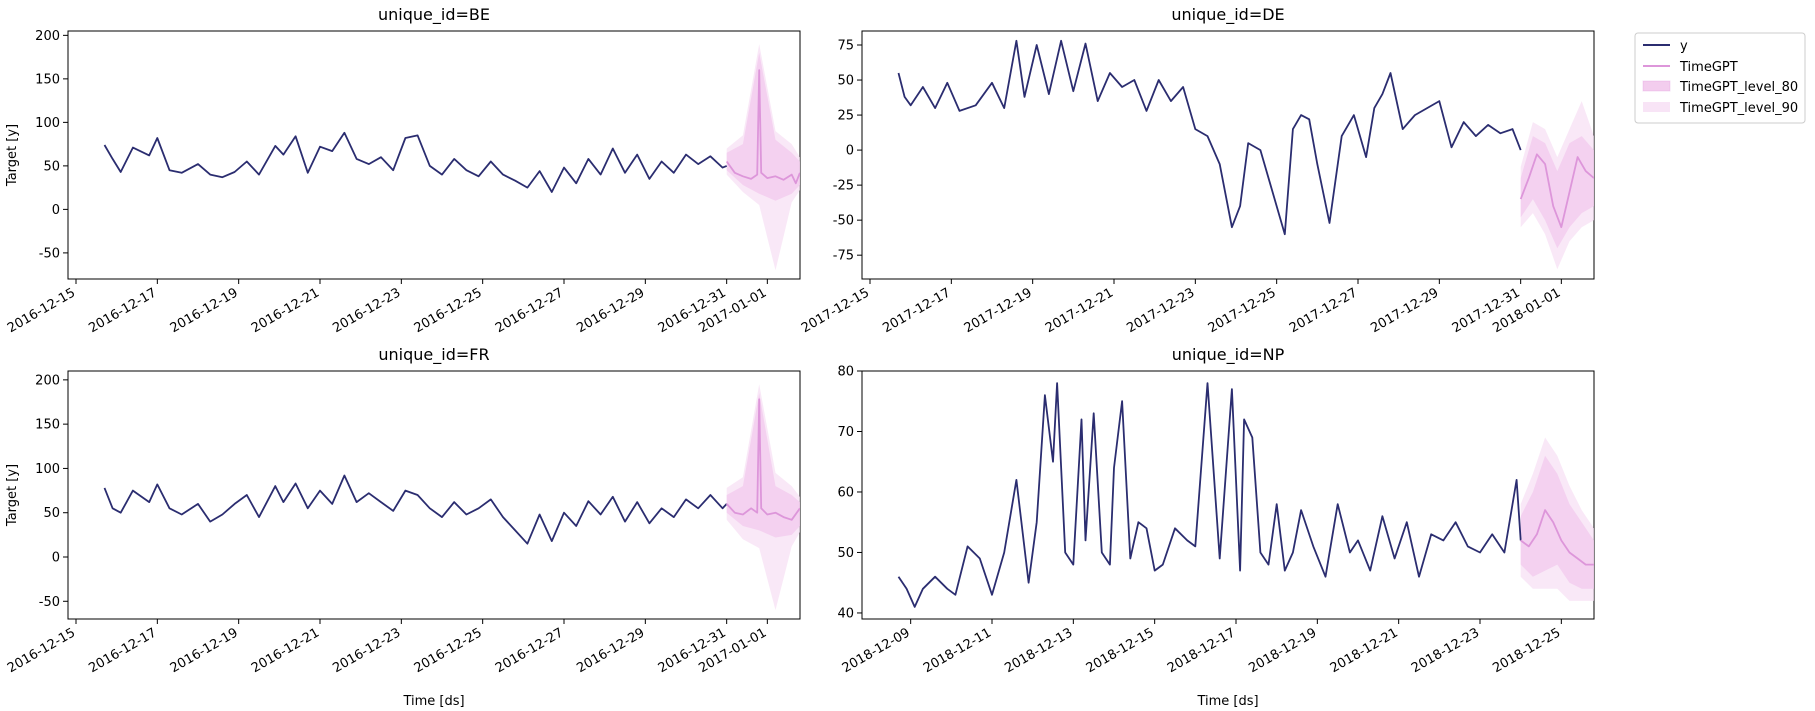  Describe the element at coordinates (433, 355) in the screenshot. I see `panel-title: unique_id=FR` at that location.